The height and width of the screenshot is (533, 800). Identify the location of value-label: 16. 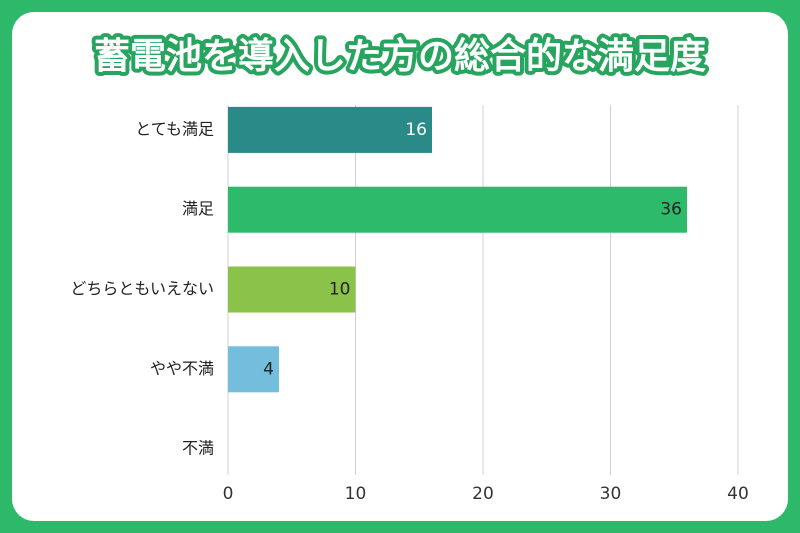
(416, 130).